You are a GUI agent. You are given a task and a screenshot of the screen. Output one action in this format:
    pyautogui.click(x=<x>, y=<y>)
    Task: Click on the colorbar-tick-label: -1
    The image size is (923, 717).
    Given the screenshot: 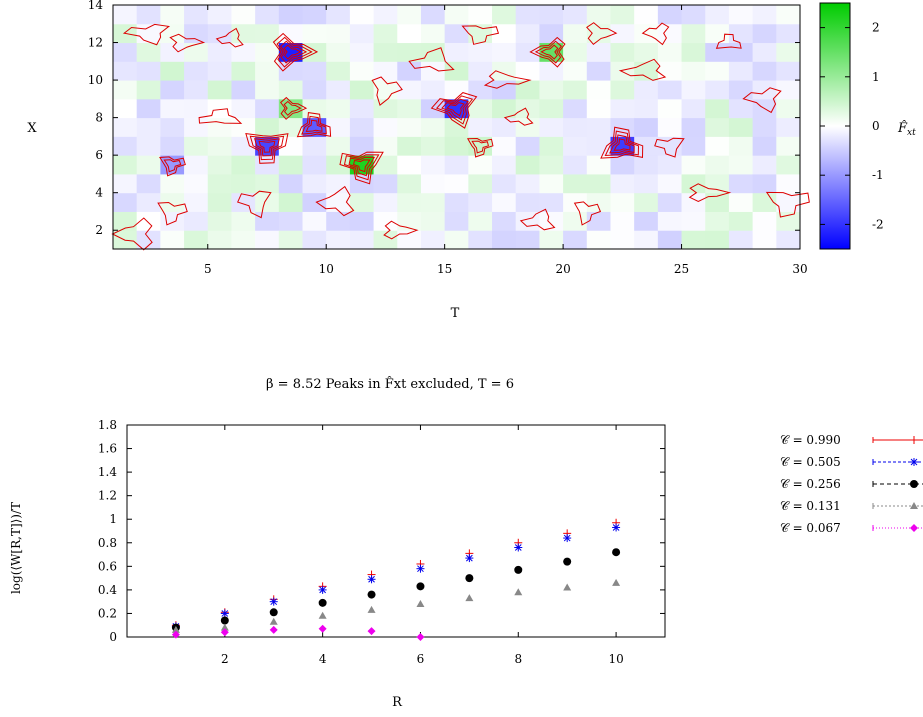 What is the action you would take?
    pyautogui.click(x=878, y=175)
    